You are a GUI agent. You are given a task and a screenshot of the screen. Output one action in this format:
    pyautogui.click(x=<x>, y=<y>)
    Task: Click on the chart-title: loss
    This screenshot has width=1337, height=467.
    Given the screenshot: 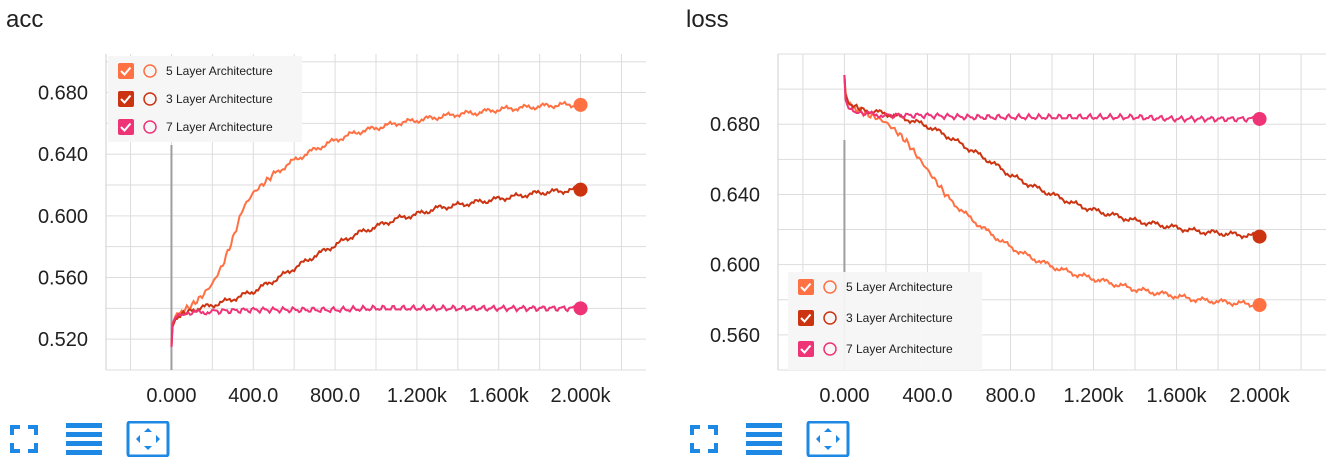 What is the action you would take?
    pyautogui.click(x=707, y=19)
    